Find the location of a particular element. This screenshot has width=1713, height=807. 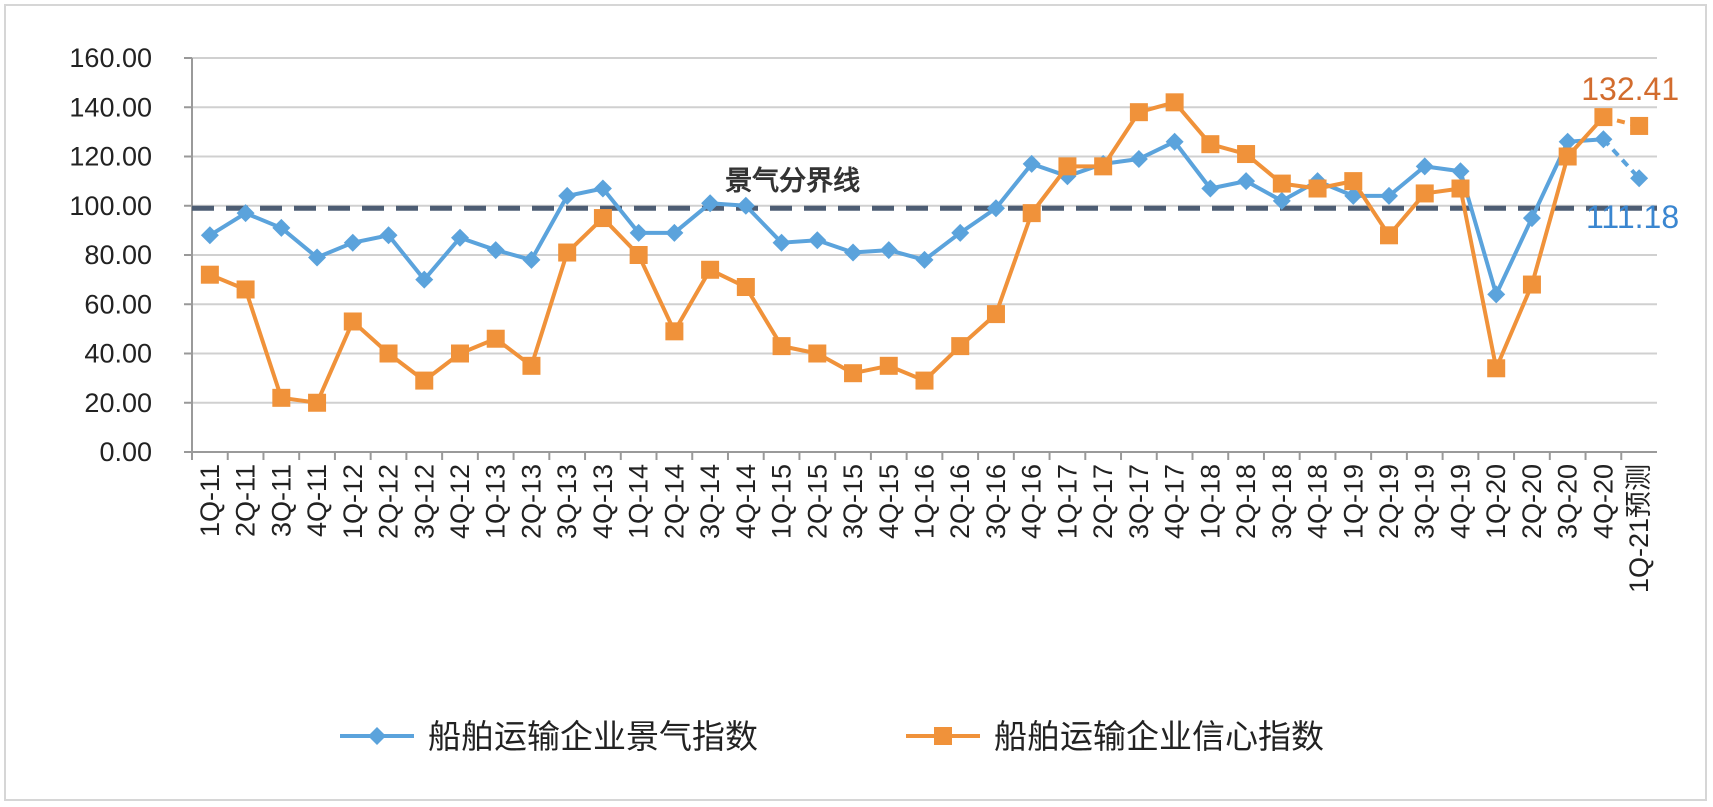

y-tick-label: 40.00 is located at coordinates (118, 354).